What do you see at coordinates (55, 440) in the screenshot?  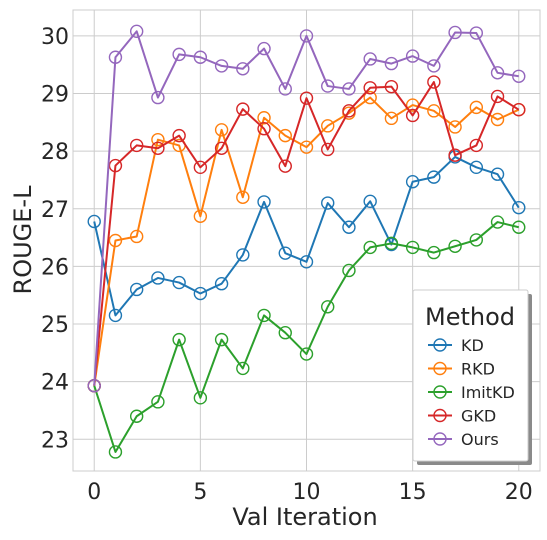 I see `y-tick-label: 23` at bounding box center [55, 440].